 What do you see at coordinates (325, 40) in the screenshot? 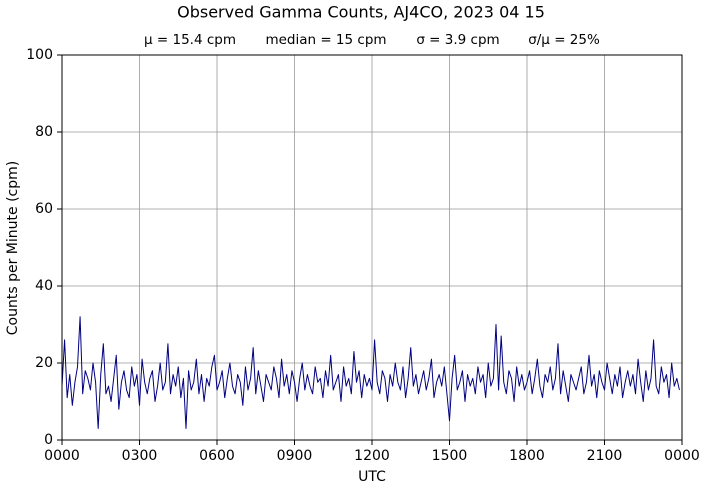
I see `stat-annotation: median = 15 cpm` at bounding box center [325, 40].